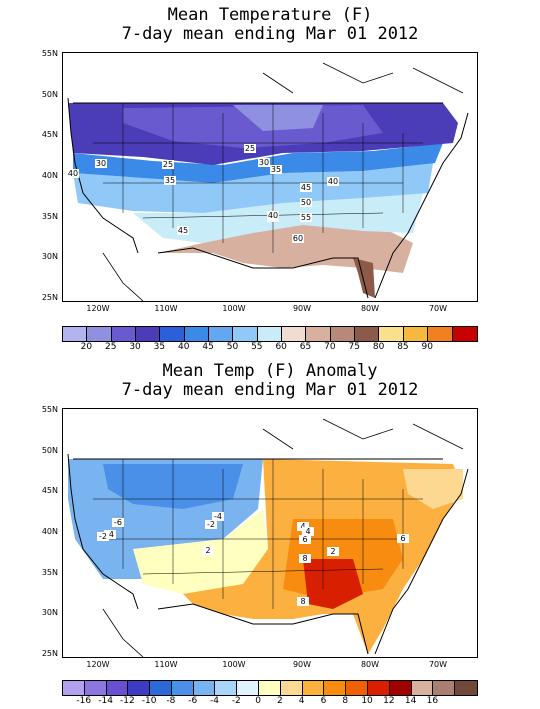  What do you see at coordinates (135, 347) in the screenshot?
I see `legend-value: 30` at bounding box center [135, 347].